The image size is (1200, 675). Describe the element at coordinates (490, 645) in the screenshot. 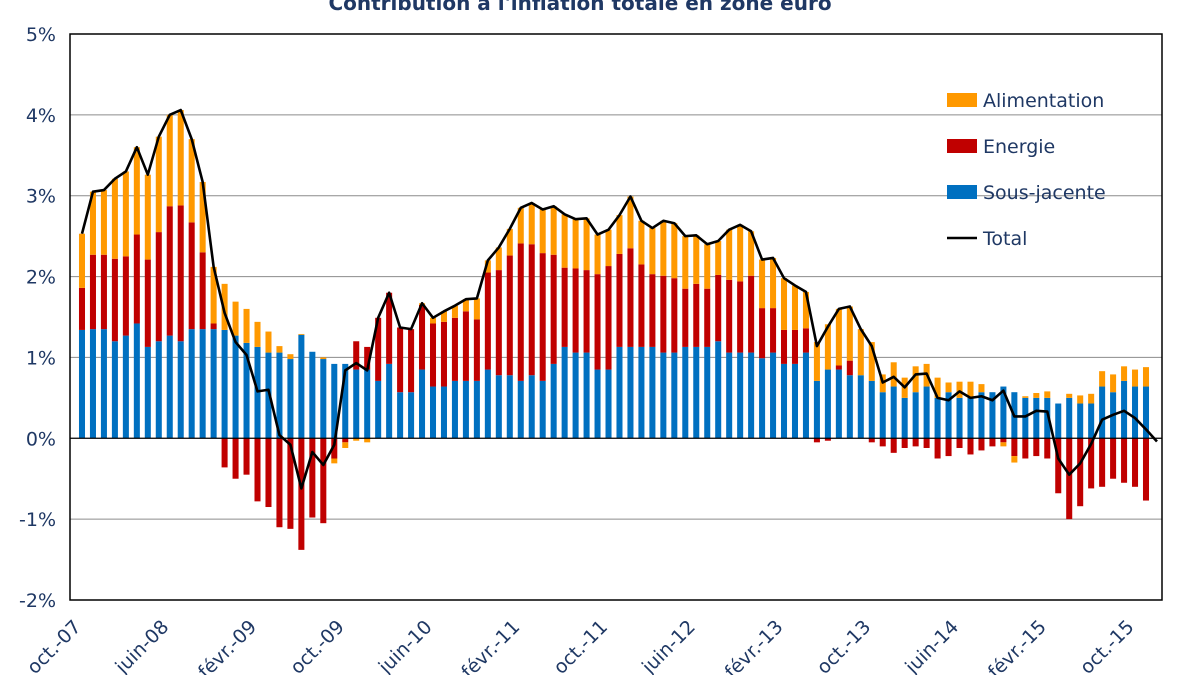

I see `x-tick-label: févr.-11` at that location.